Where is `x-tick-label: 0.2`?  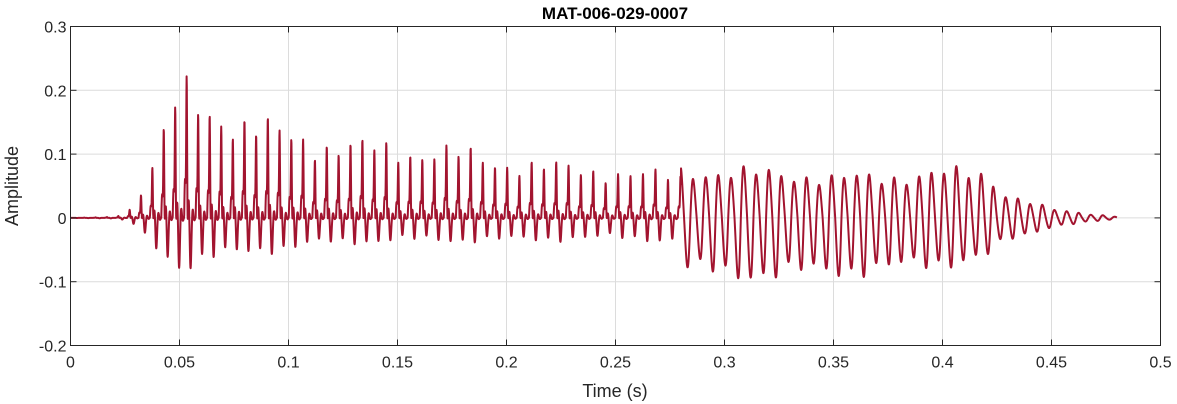
x-tick-label: 0.2 is located at coordinates (506, 363).